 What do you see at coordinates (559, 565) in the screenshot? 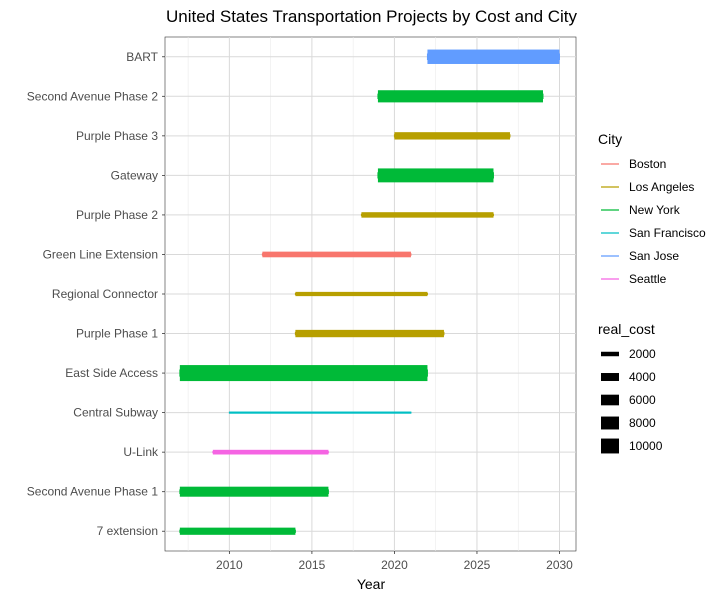
I see `x-tick-label: 2030` at bounding box center [559, 565].